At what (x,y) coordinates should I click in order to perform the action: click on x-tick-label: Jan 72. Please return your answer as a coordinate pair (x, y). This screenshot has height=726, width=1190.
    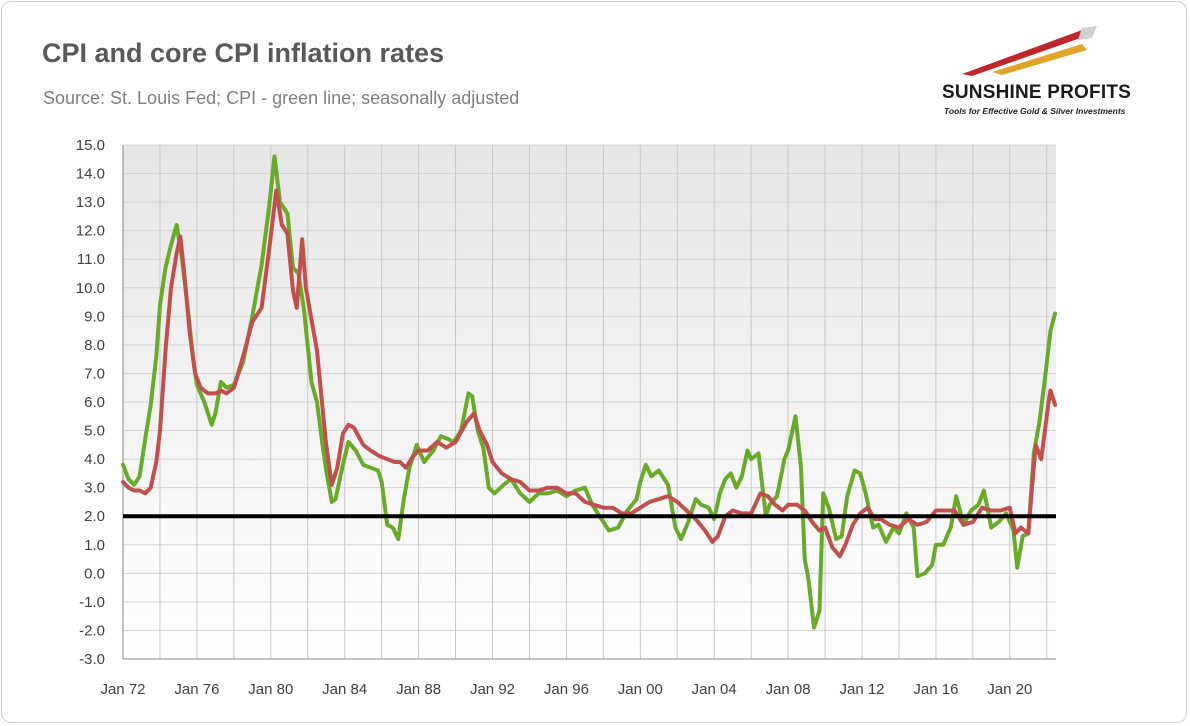
    Looking at the image, I should click on (122, 689).